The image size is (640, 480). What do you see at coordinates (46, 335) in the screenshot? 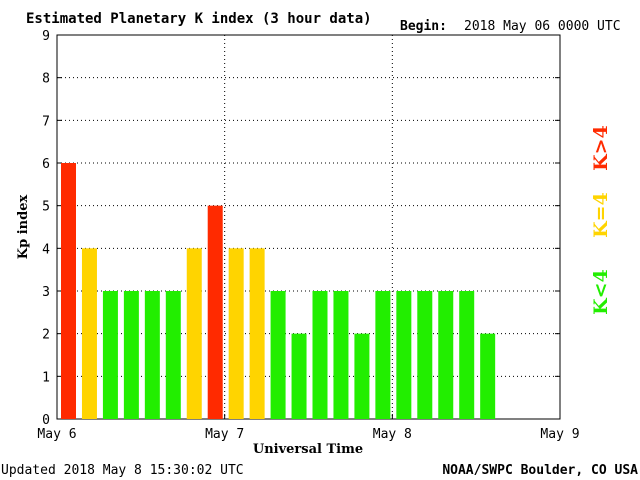
I see `y-tick-label: 2` at bounding box center [46, 335].